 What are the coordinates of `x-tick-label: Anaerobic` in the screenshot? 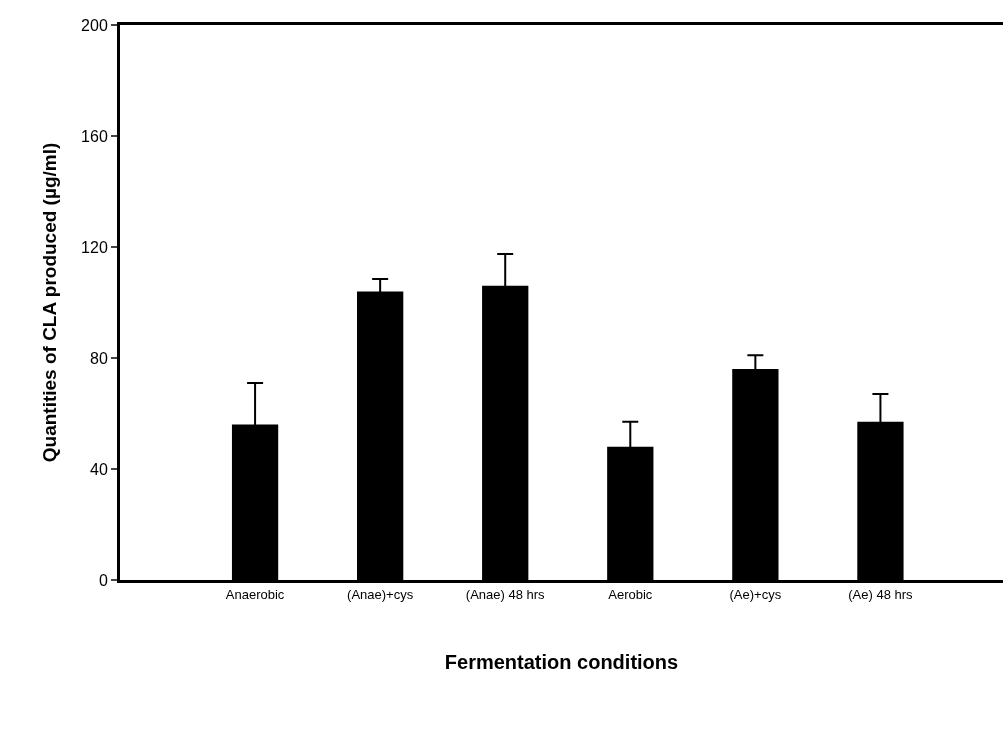 It's located at (255, 594).